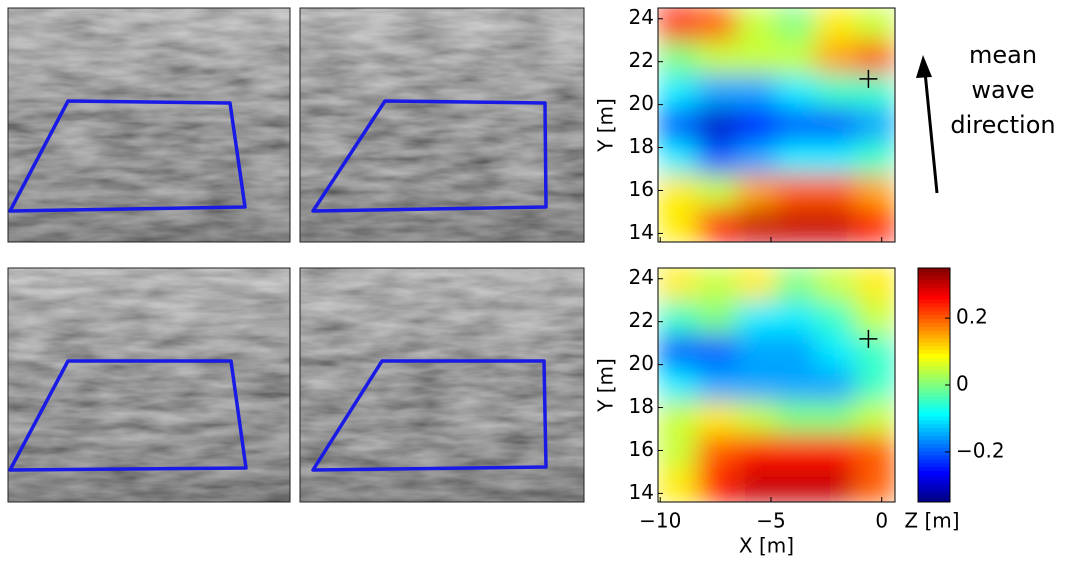  What do you see at coordinates (766, 546) in the screenshot?
I see `x-axis-label: X [m]` at bounding box center [766, 546].